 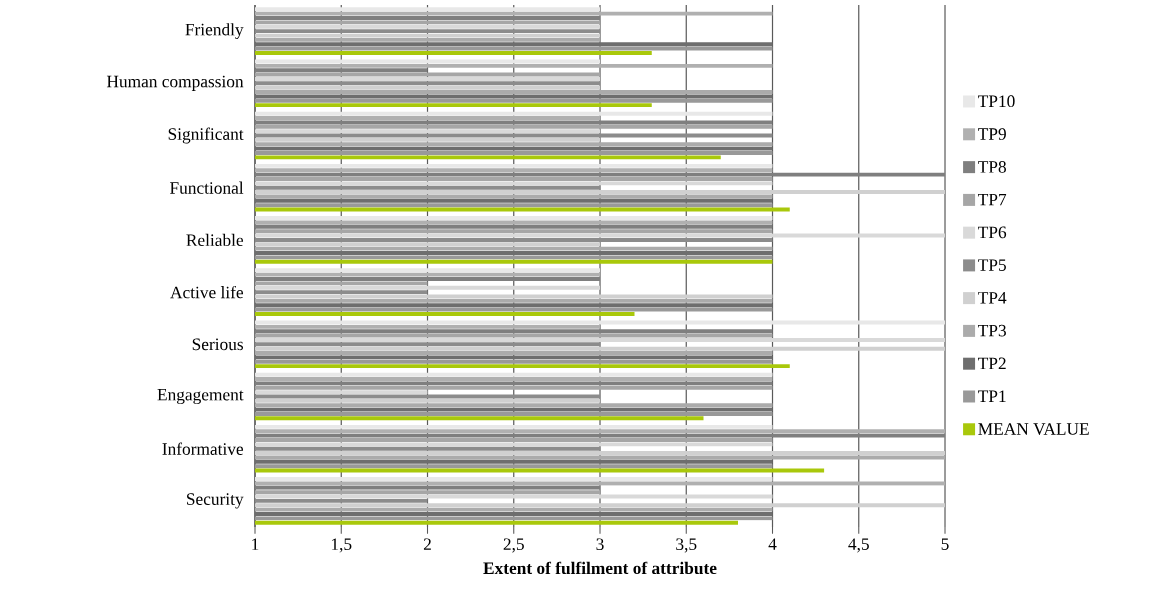 I want to click on x-tick-label: 5, so click(x=945, y=544).